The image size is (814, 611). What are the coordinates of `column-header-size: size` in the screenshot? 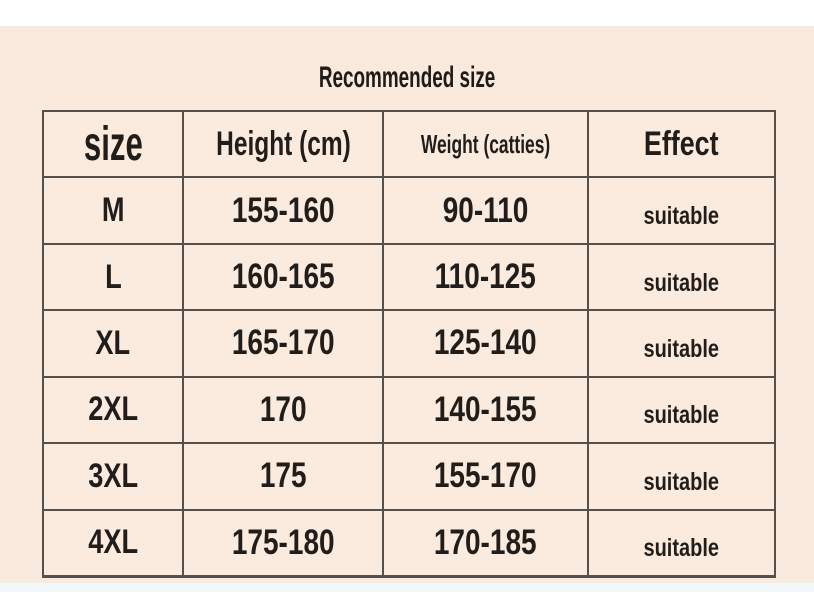 It's located at (113, 144).